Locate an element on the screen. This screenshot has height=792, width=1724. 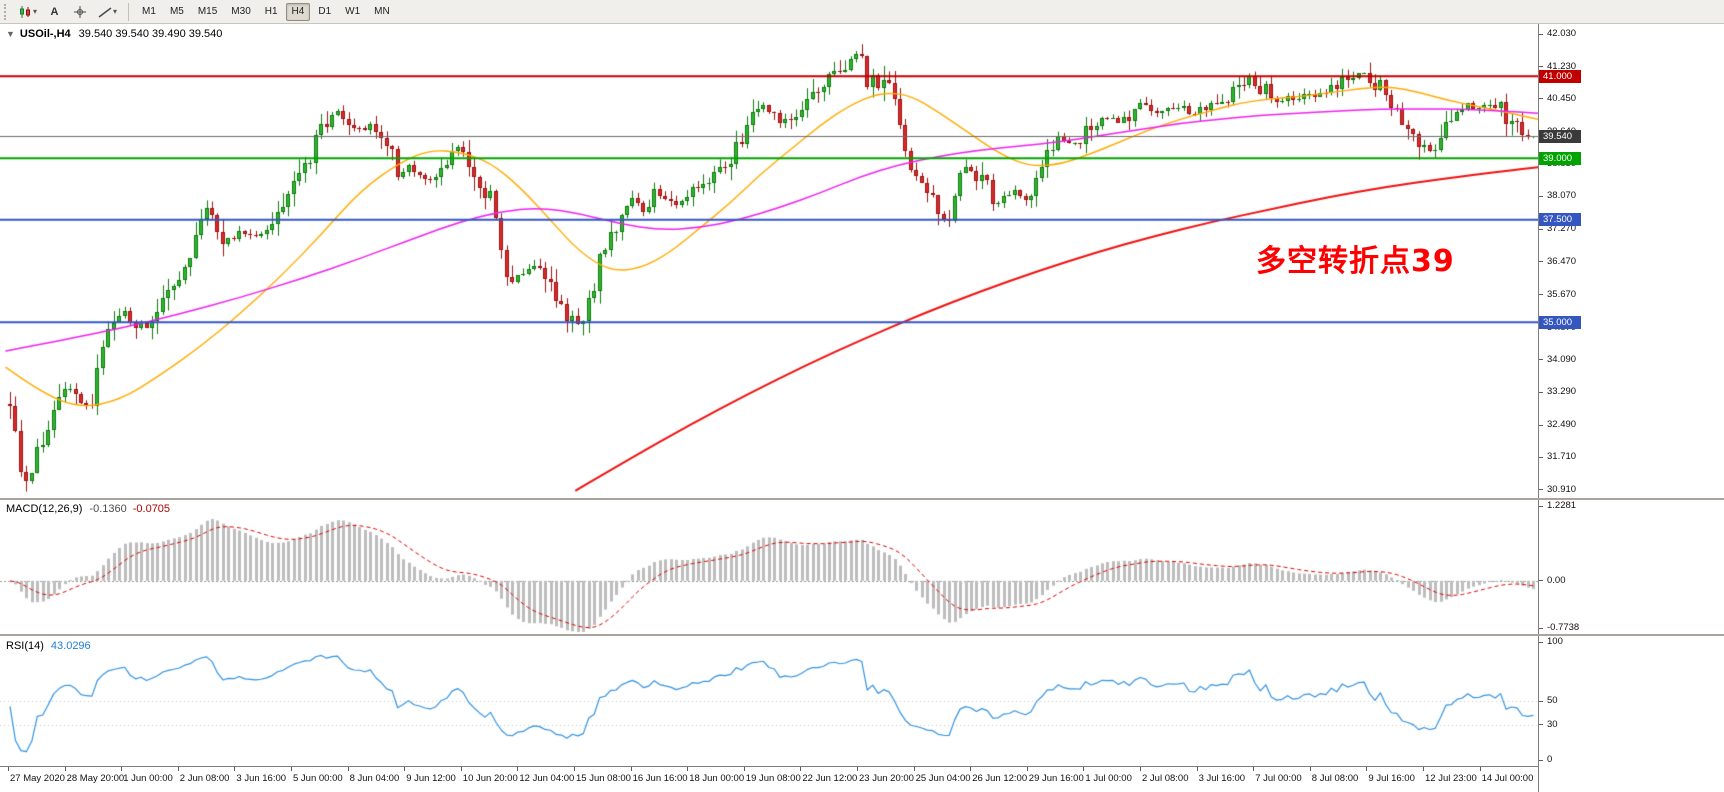
timeframe-button-w1: W1 is located at coordinates (352, 12).